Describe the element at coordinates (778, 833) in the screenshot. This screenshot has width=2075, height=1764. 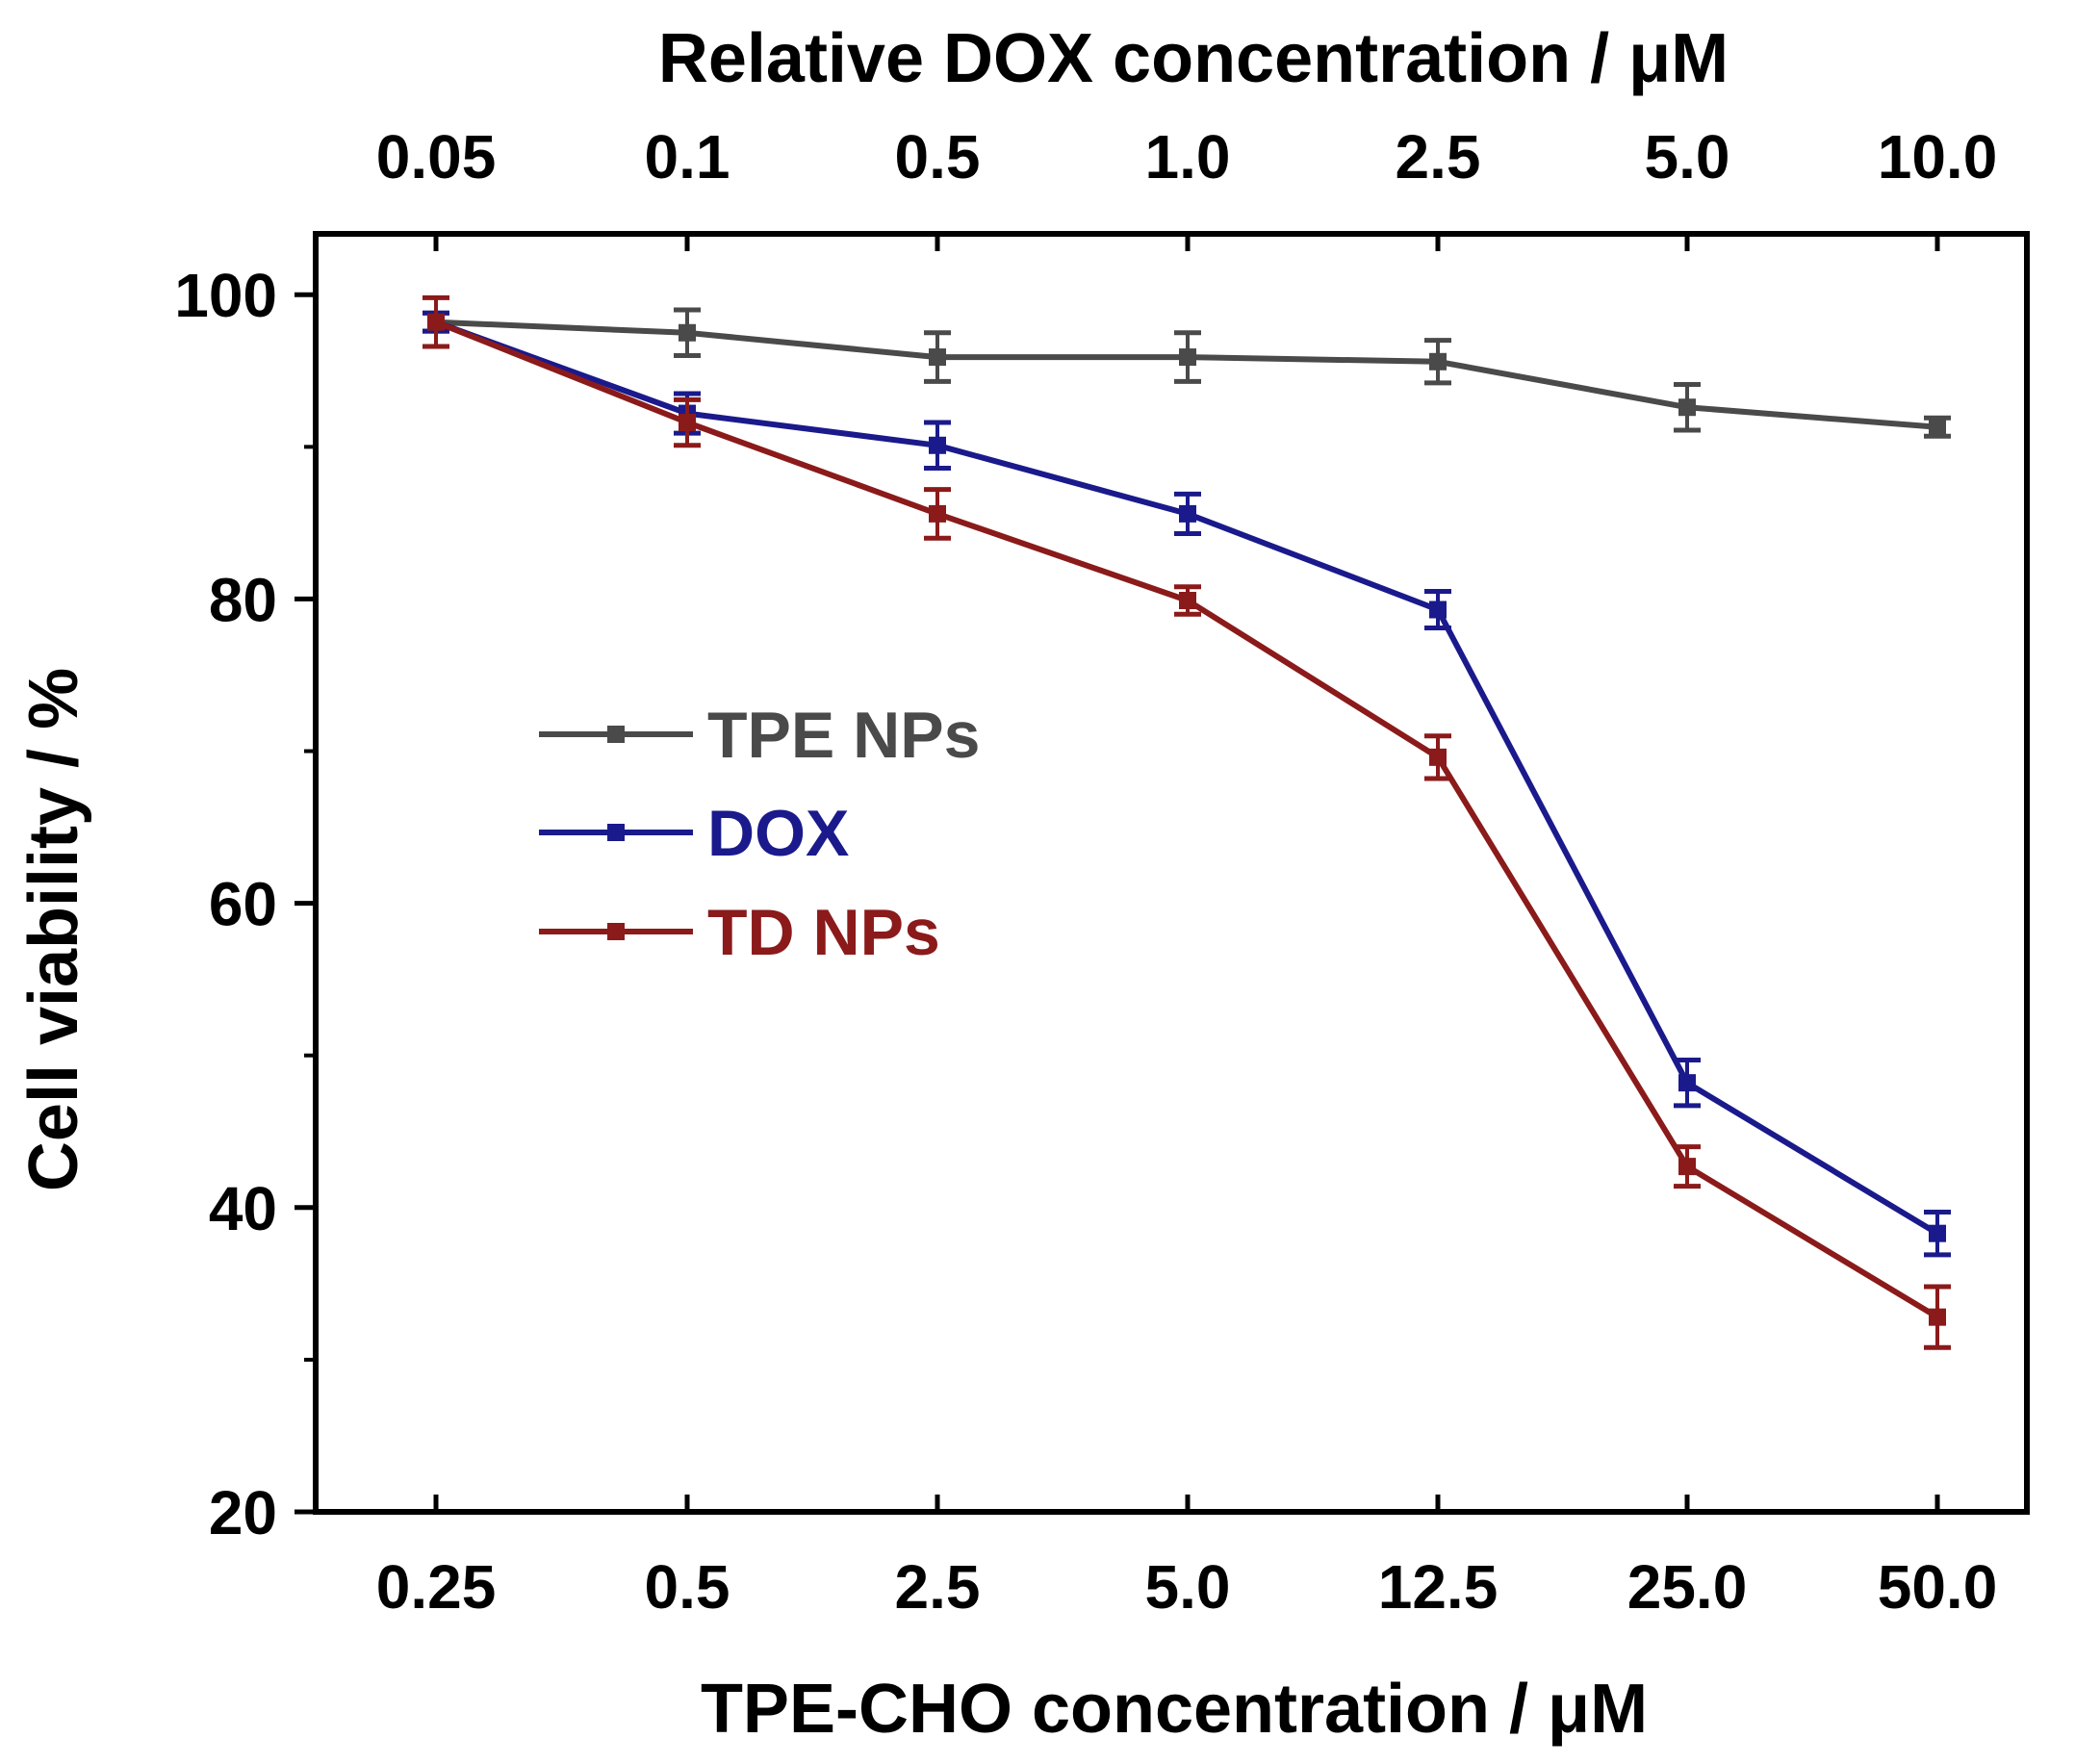
I see `legend-label: DOX` at that location.